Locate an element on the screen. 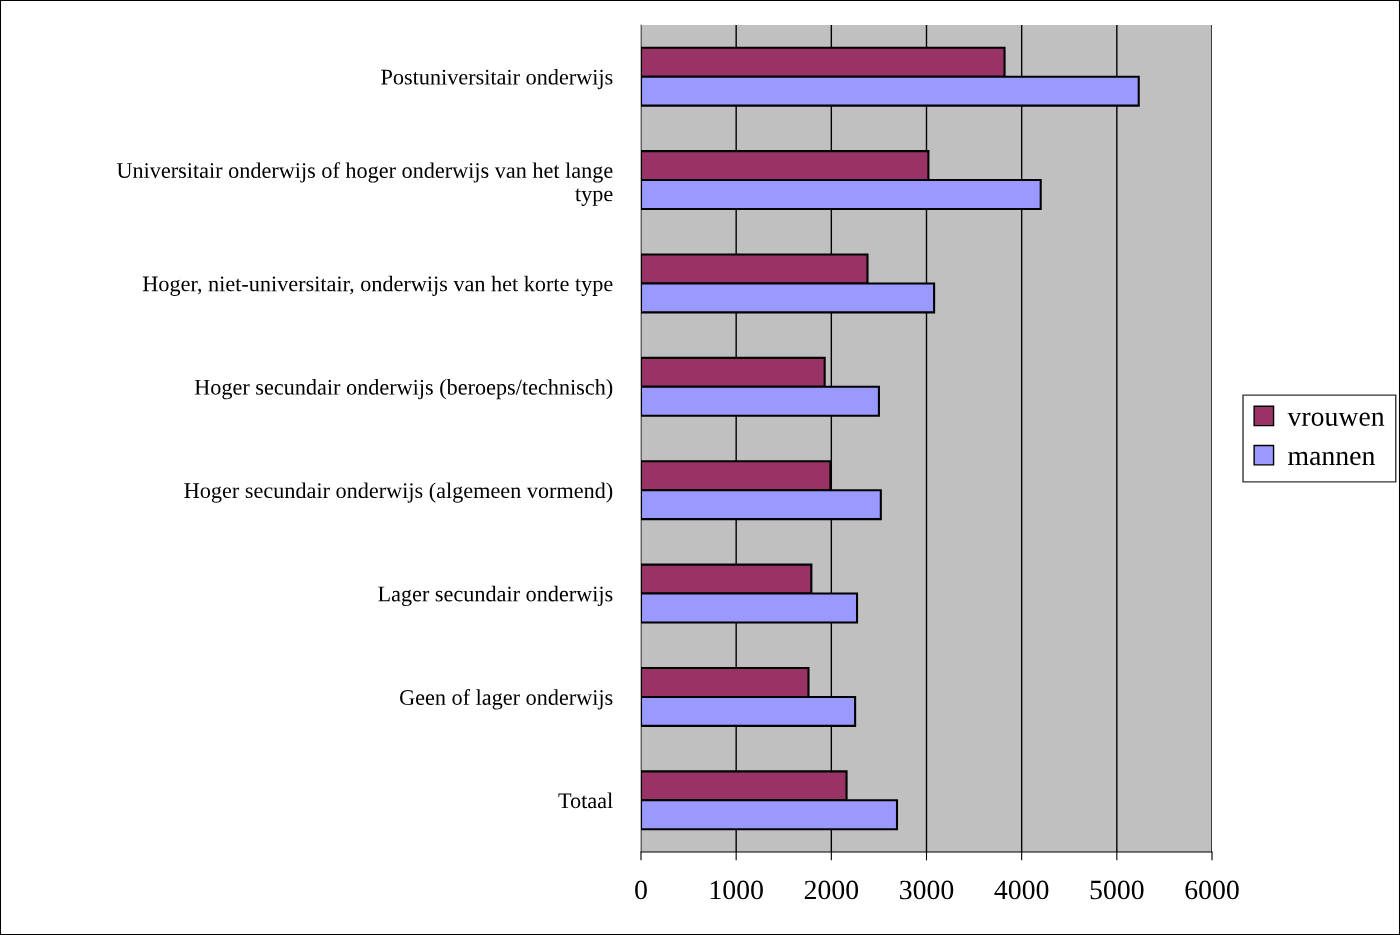 The height and width of the screenshot is (935, 1400). x-tick-label: 2000 is located at coordinates (831, 890).